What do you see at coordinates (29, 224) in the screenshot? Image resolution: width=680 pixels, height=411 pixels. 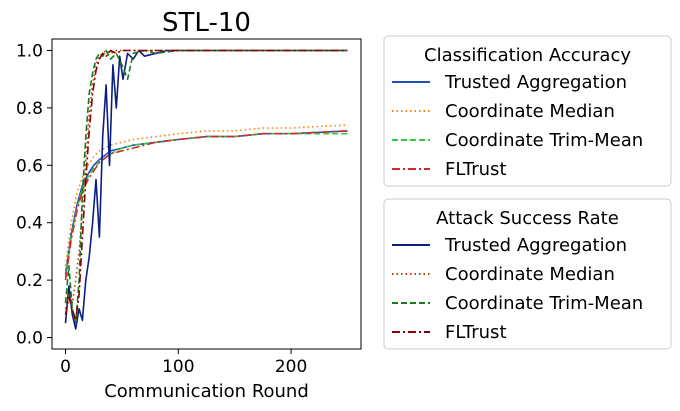 I see `y-tick-label: 0.4` at bounding box center [29, 224].